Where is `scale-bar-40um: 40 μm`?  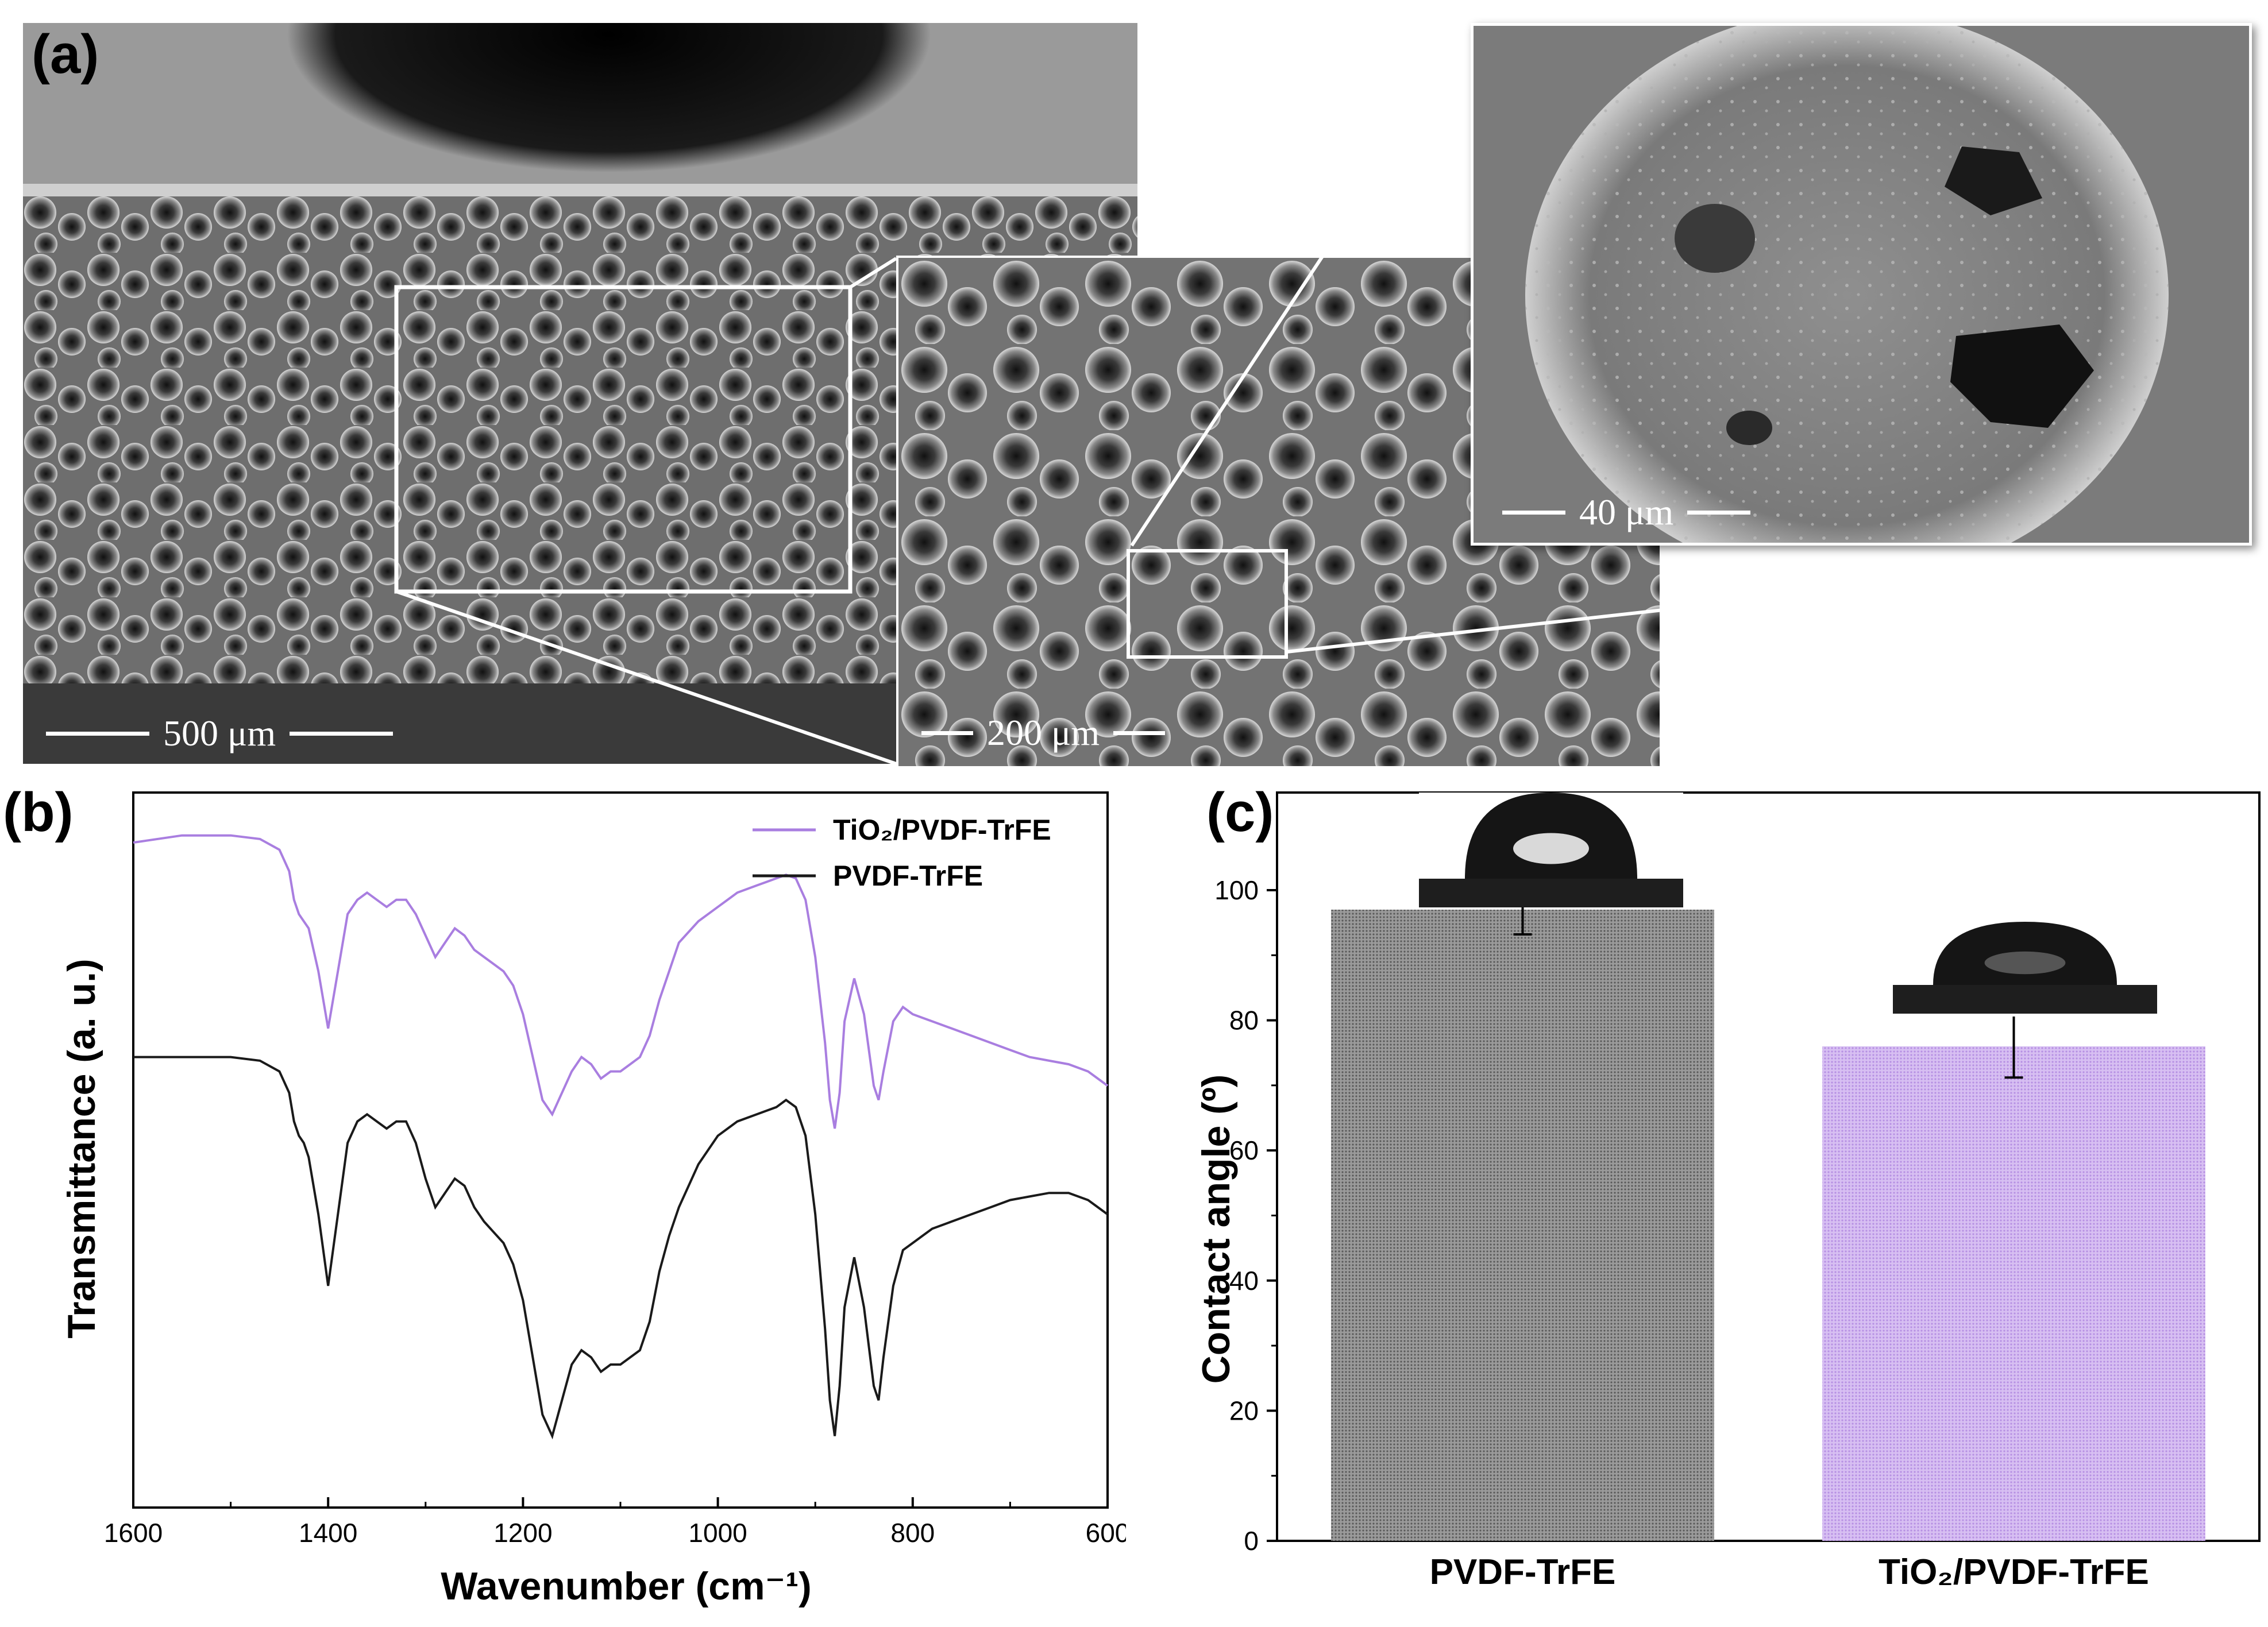 scale-bar-40um: 40 μm is located at coordinates (1627, 513).